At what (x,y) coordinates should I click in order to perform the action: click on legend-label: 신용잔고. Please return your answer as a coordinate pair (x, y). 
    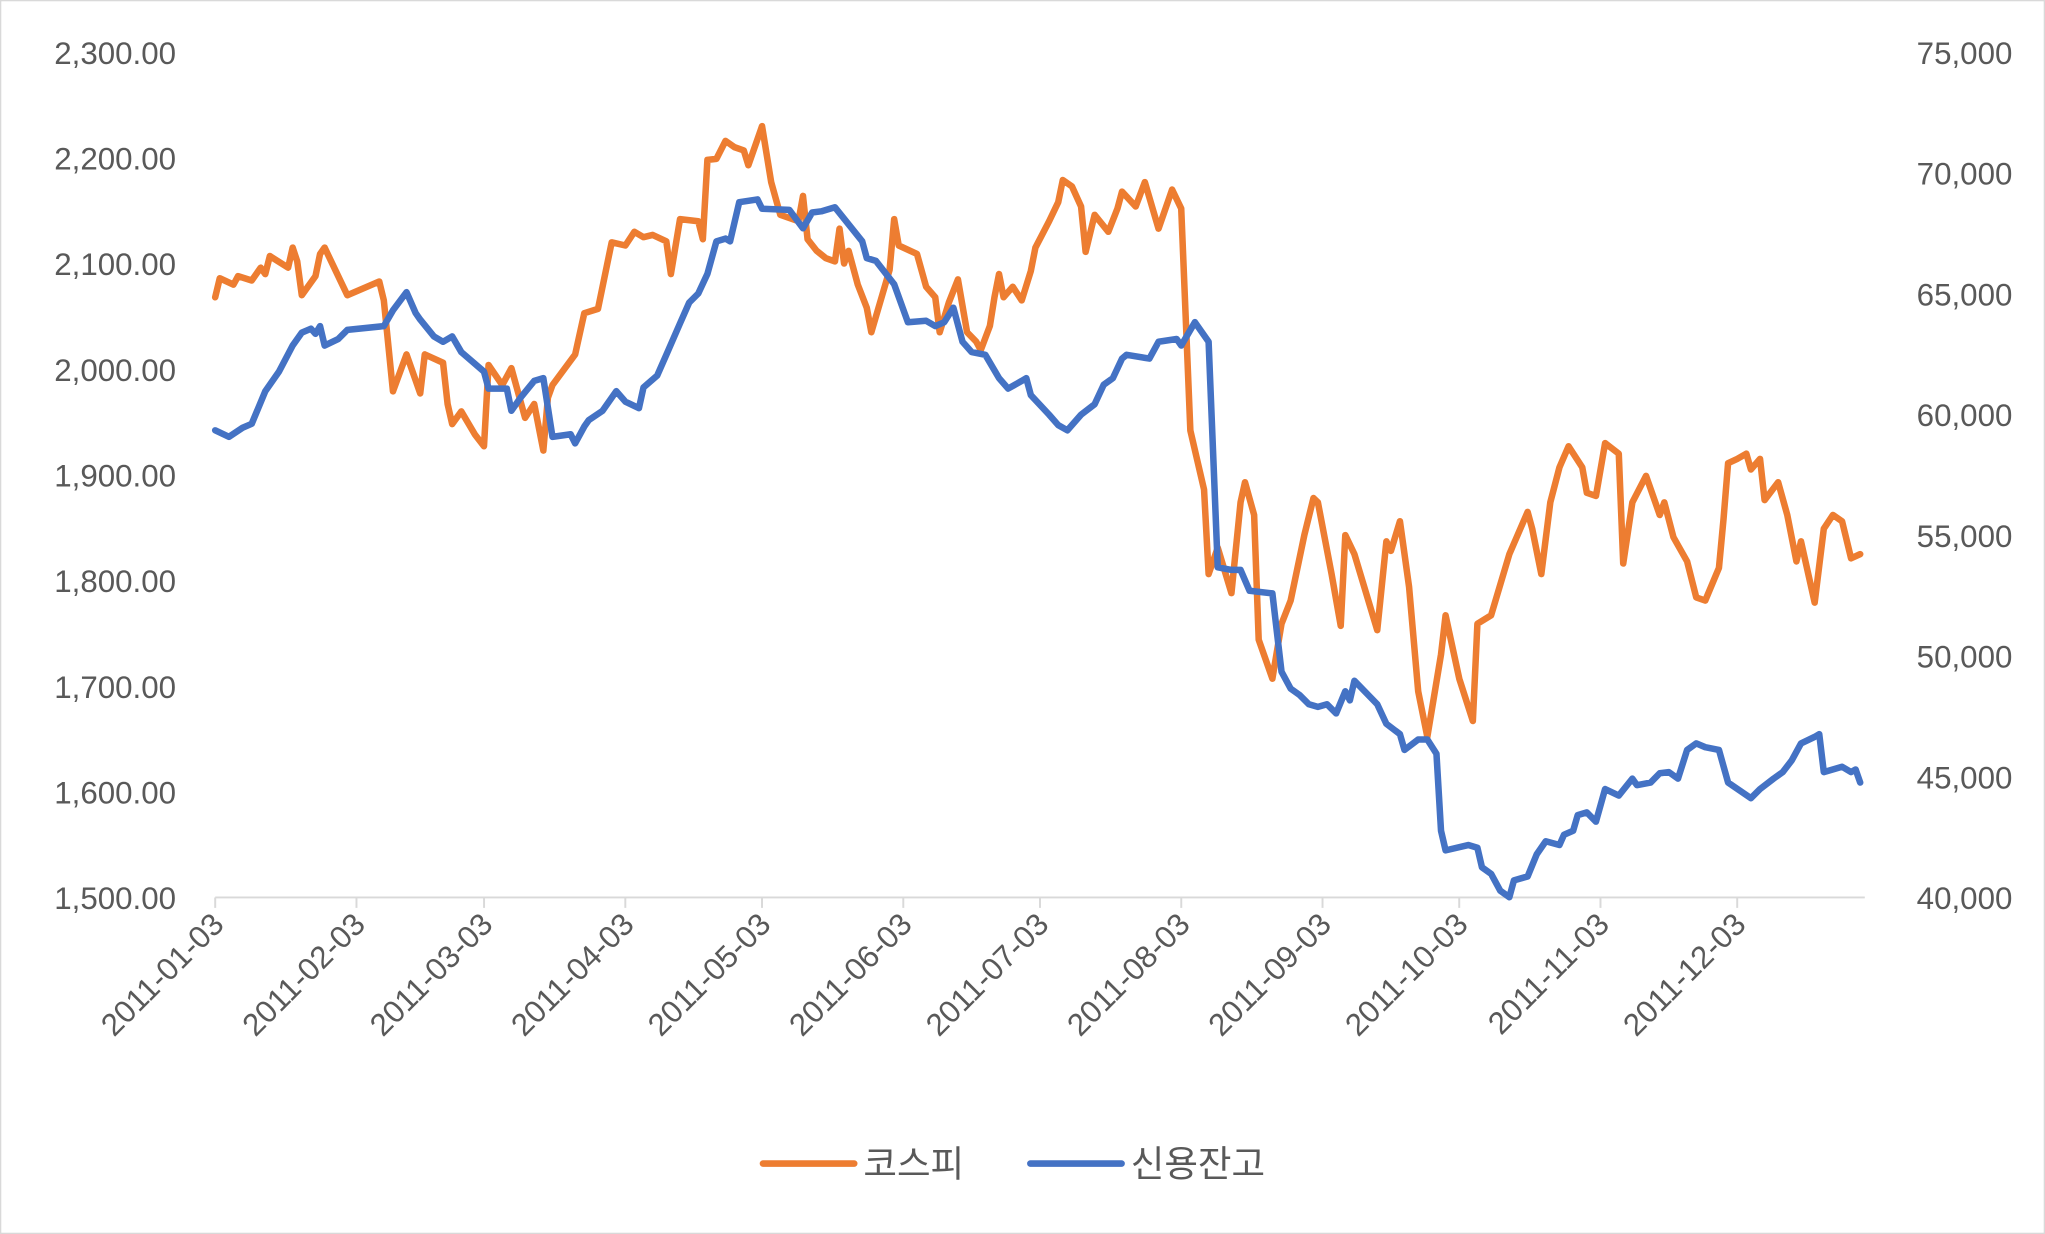
    Looking at the image, I should click on (1198, 1164).